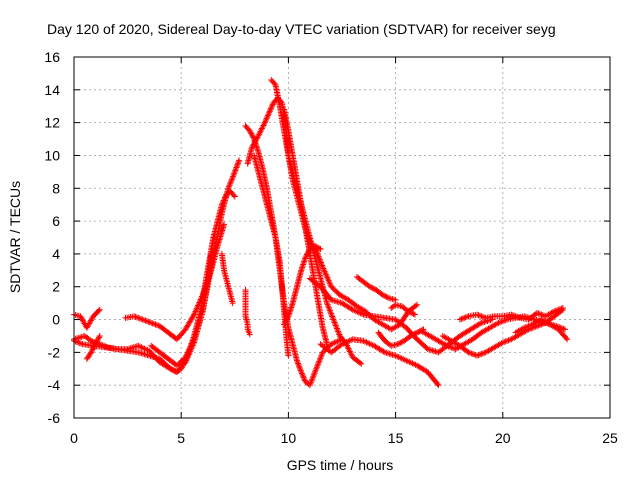  I want to click on x-tick-label: 0, so click(74, 438).